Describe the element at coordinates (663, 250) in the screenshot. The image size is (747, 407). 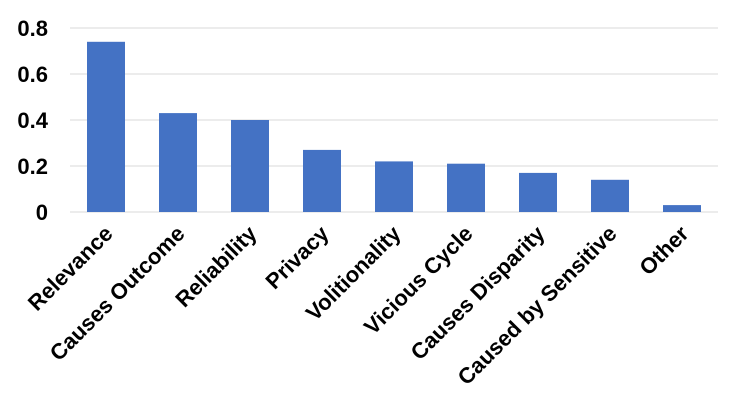
I see `category-label: Other` at that location.